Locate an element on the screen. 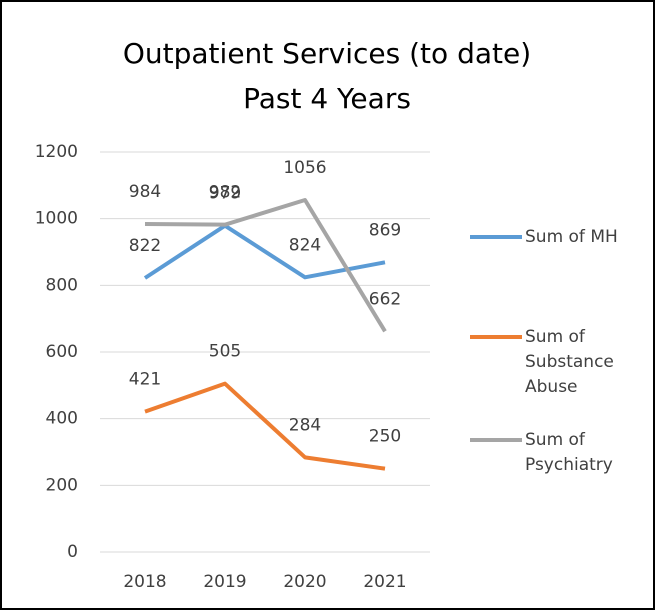  y-tick-label: 400 is located at coordinates (62, 419).